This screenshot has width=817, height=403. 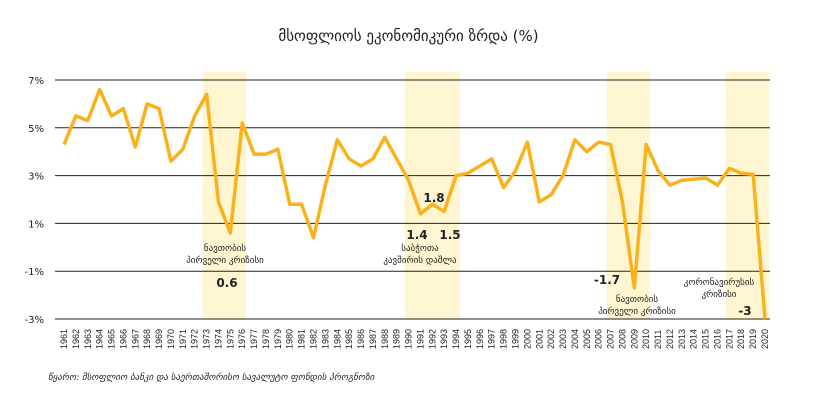 I want to click on x-tick-label: 2006, so click(x=599, y=339).